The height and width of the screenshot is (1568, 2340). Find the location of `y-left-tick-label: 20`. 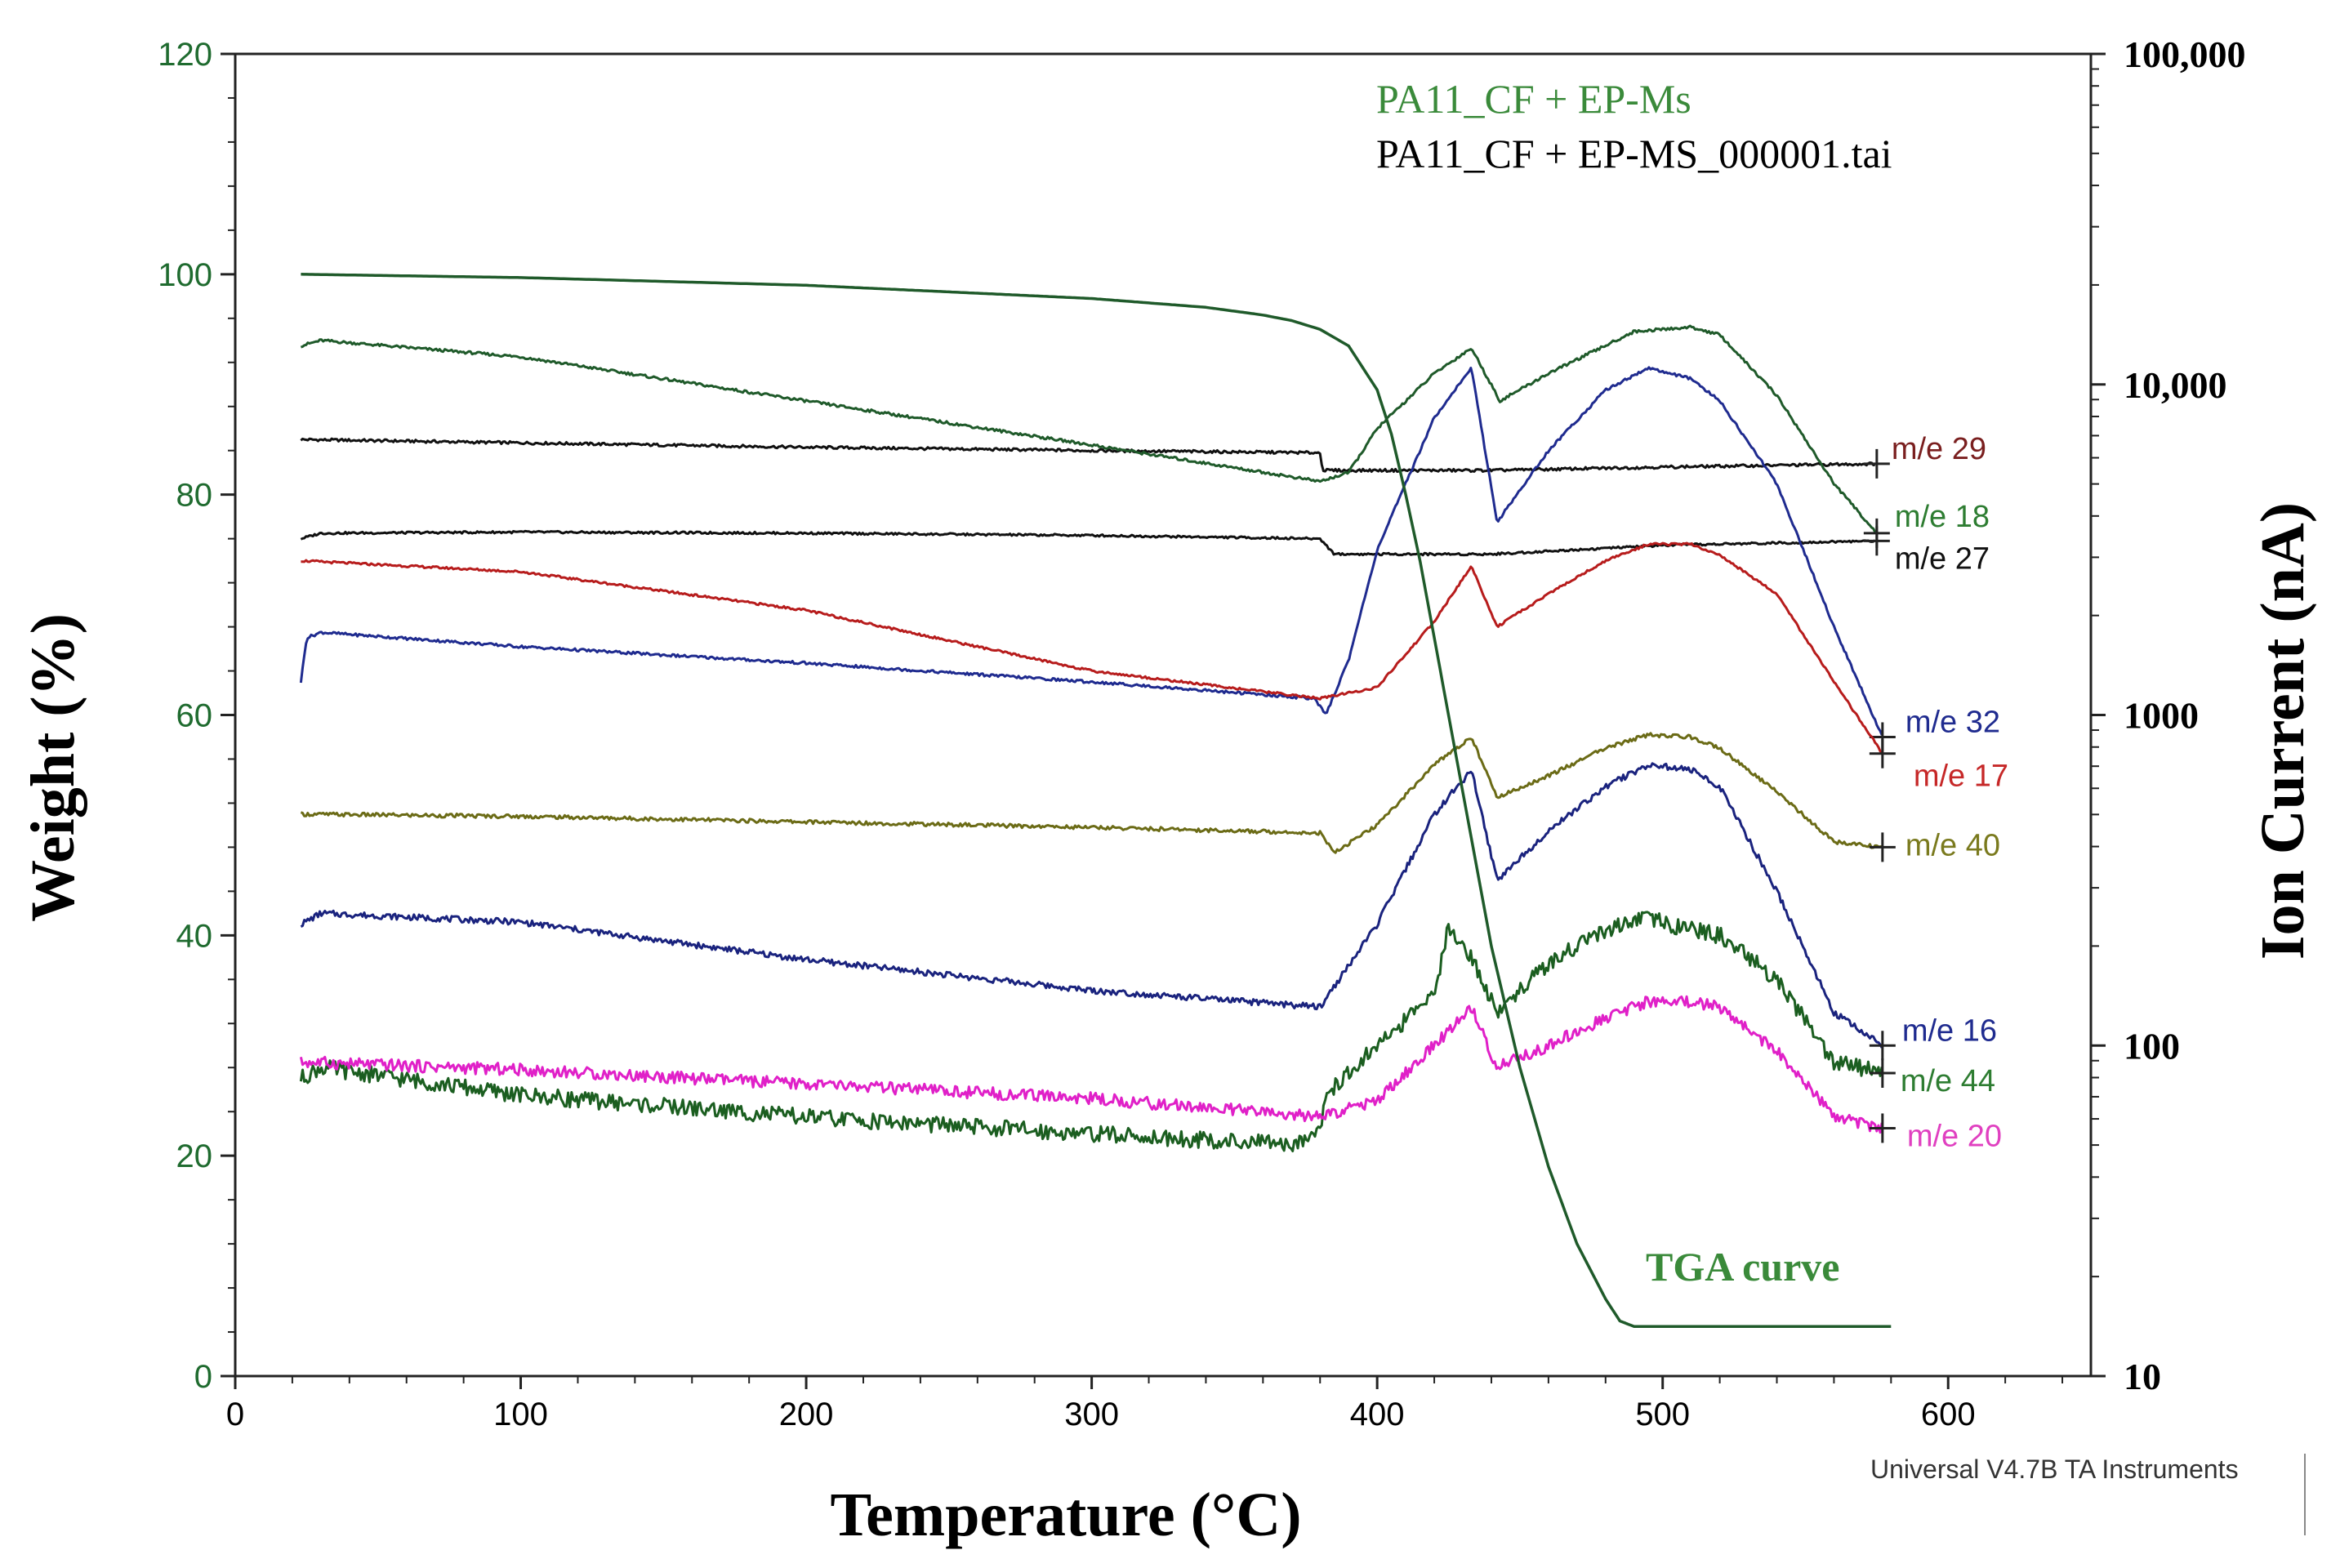

y-left-tick-label: 20 is located at coordinates (194, 1156).